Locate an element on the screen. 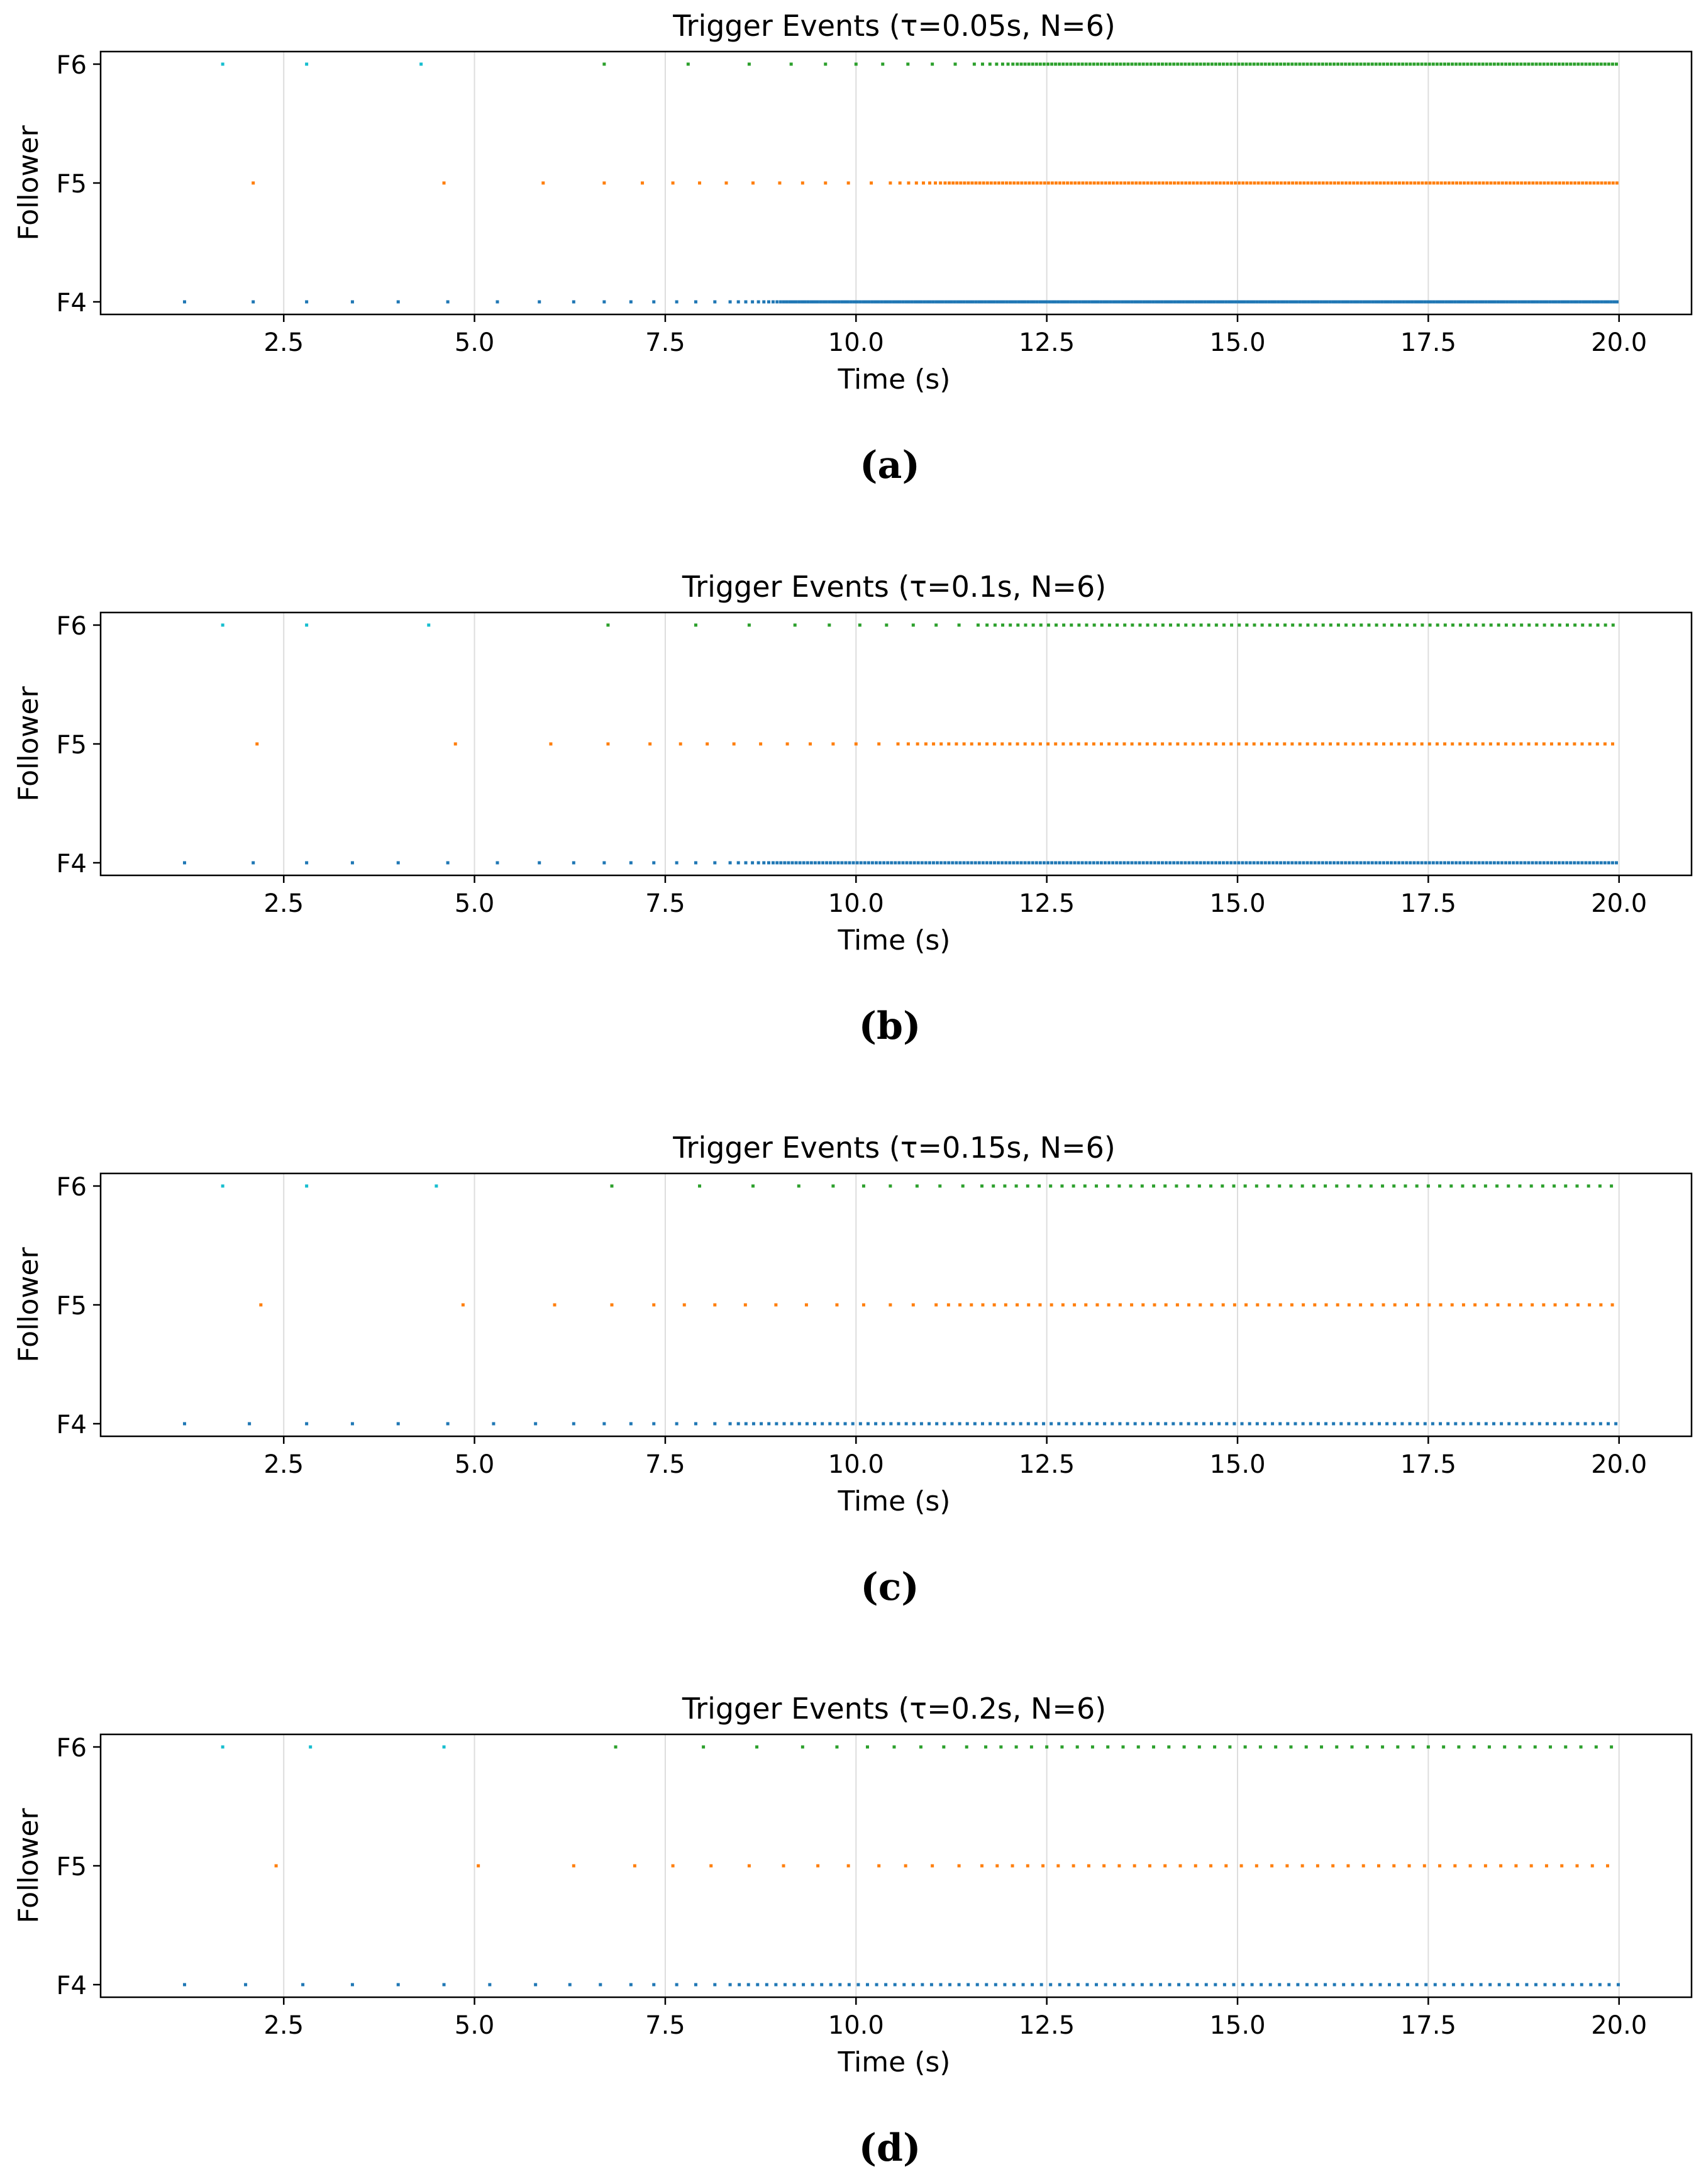 Image resolution: width=1706 pixels, height=2184 pixels. y-tick-label: F5 is located at coordinates (72, 1306).